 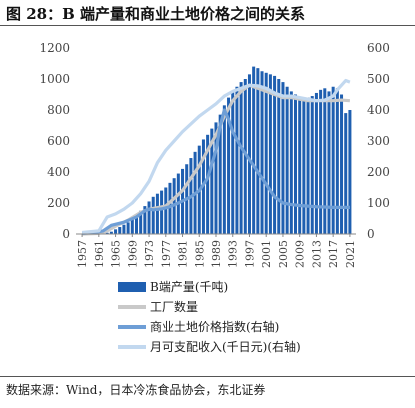 What do you see at coordinates (296, 164) in the screenshot?
I see `bar-2008` at bounding box center [296, 164].